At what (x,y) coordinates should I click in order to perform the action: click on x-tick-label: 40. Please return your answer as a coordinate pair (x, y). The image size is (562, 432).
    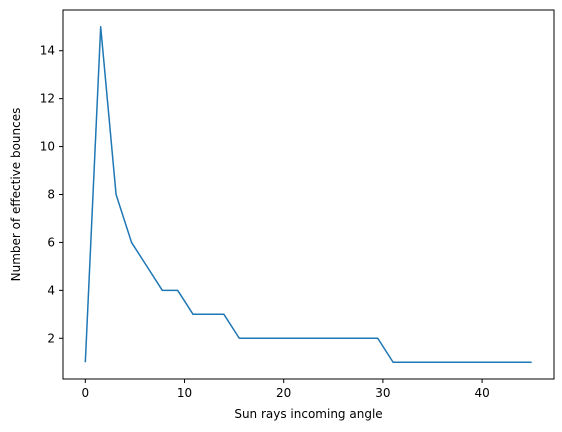
    Looking at the image, I should click on (481, 393).